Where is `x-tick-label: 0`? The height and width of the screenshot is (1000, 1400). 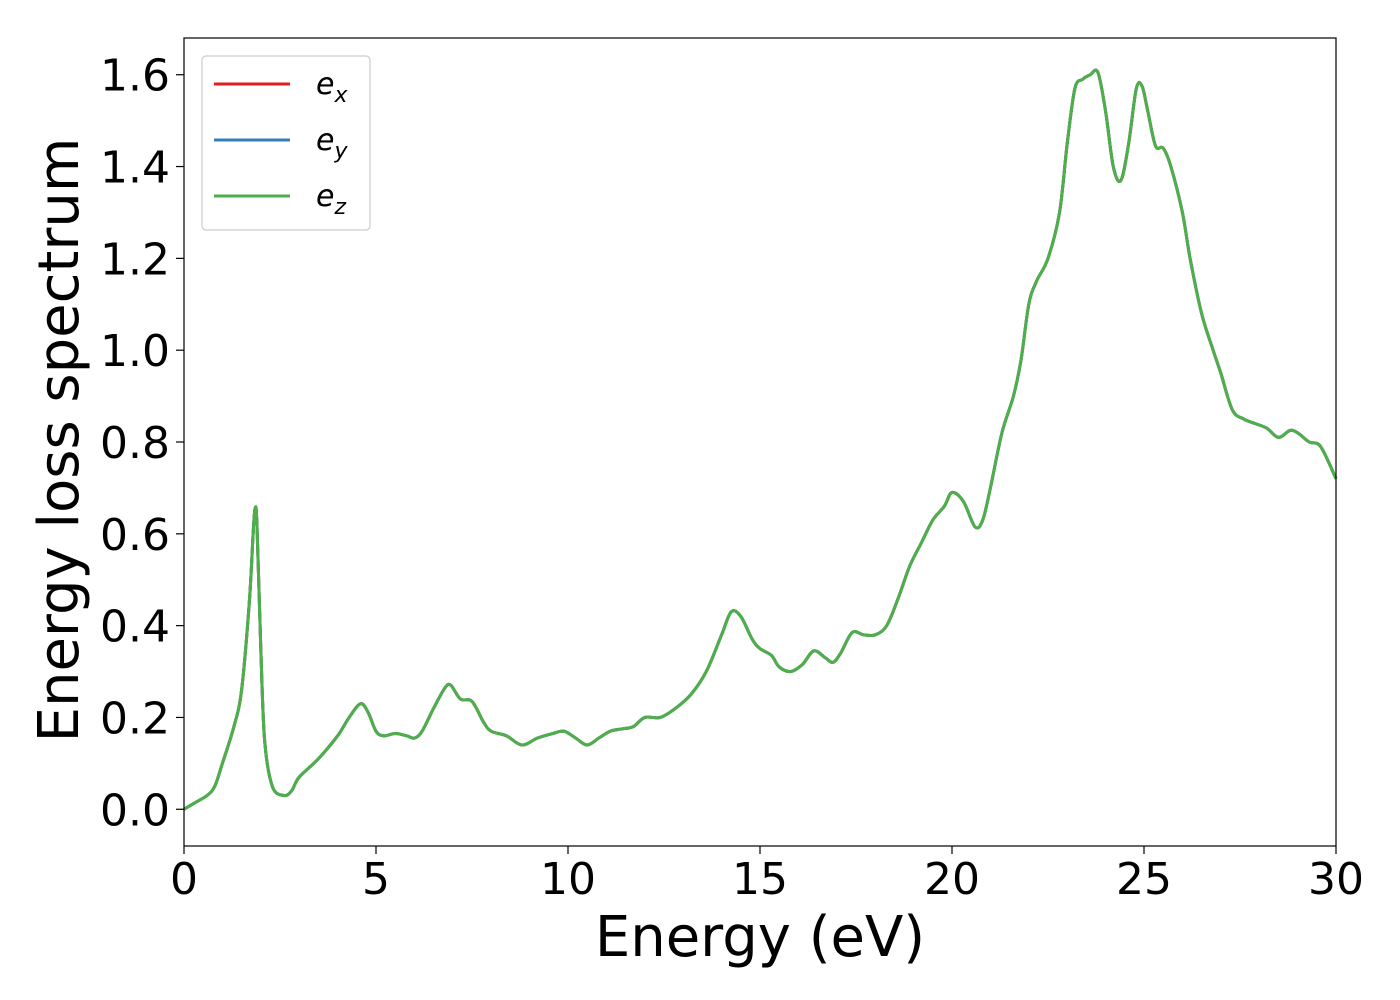
x-tick-label: 0 is located at coordinates (184, 879).